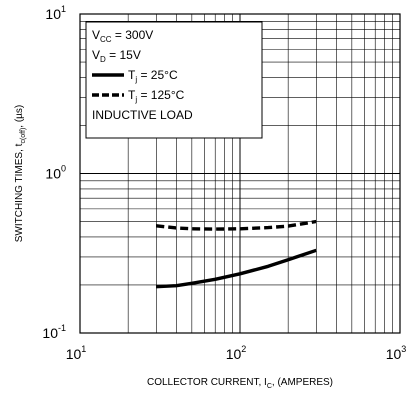 The width and height of the screenshot is (414, 394). I want to click on legend-box, so click(174, 80).